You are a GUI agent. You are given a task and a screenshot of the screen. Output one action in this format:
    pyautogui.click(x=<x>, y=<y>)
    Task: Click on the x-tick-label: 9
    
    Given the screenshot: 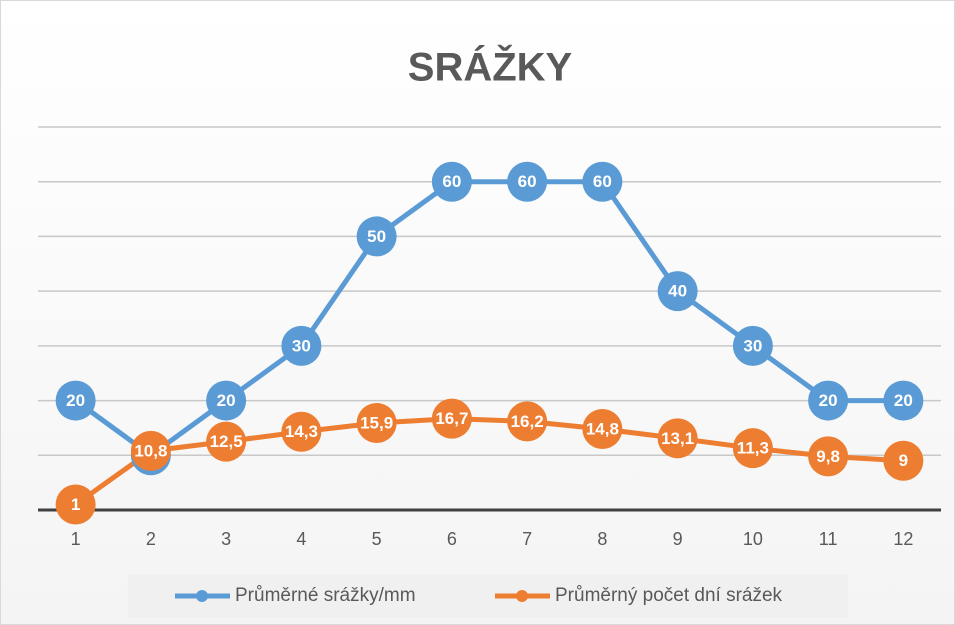 What is the action you would take?
    pyautogui.click(x=678, y=539)
    